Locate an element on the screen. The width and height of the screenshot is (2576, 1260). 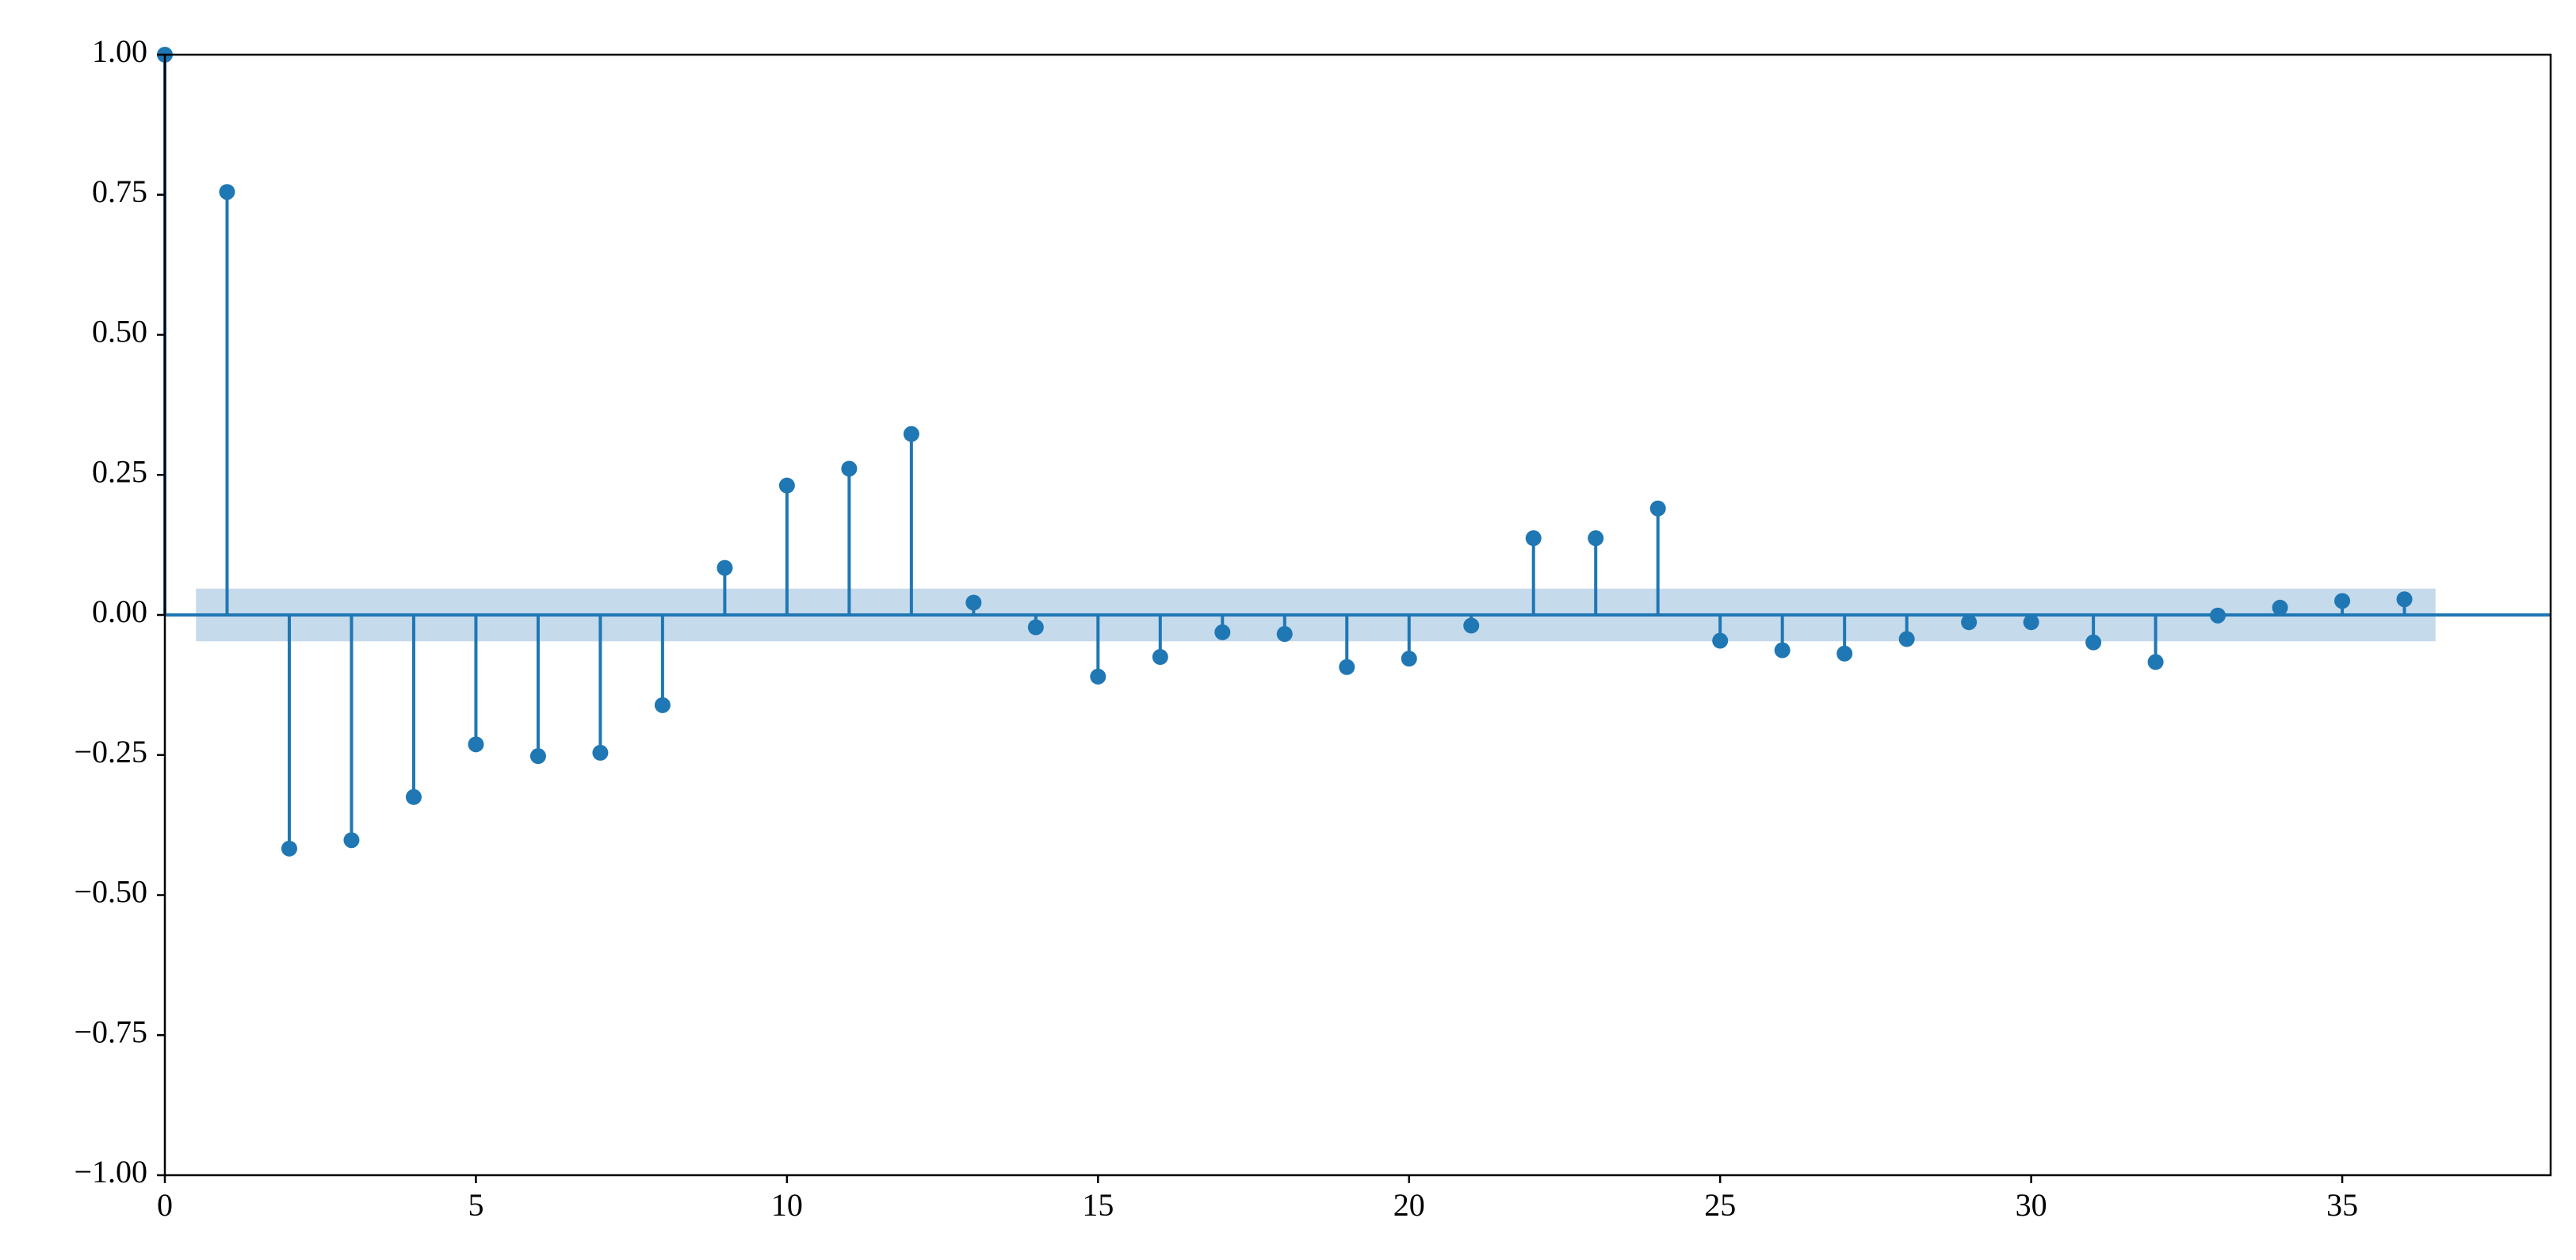
y-tick-label: −1.00 is located at coordinates (110, 1171).